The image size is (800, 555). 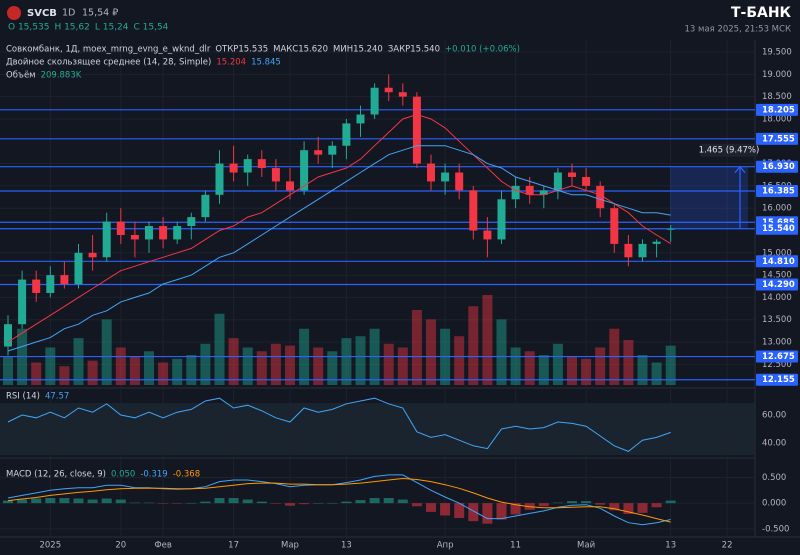 I want to click on y-tick-label: 15.000, so click(x=777, y=253).